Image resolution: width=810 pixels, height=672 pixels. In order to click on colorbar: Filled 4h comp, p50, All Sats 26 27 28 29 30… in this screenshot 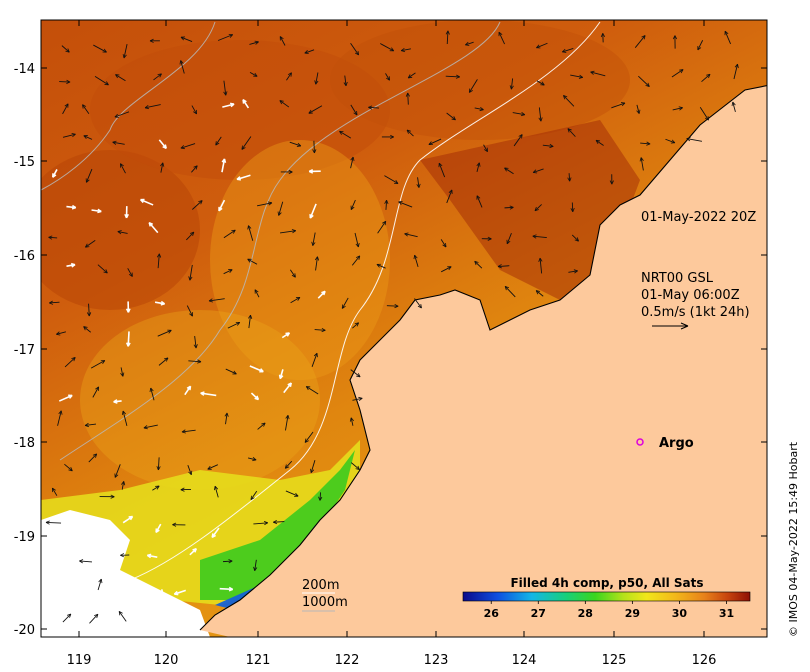, I will do `click(606, 598)`.